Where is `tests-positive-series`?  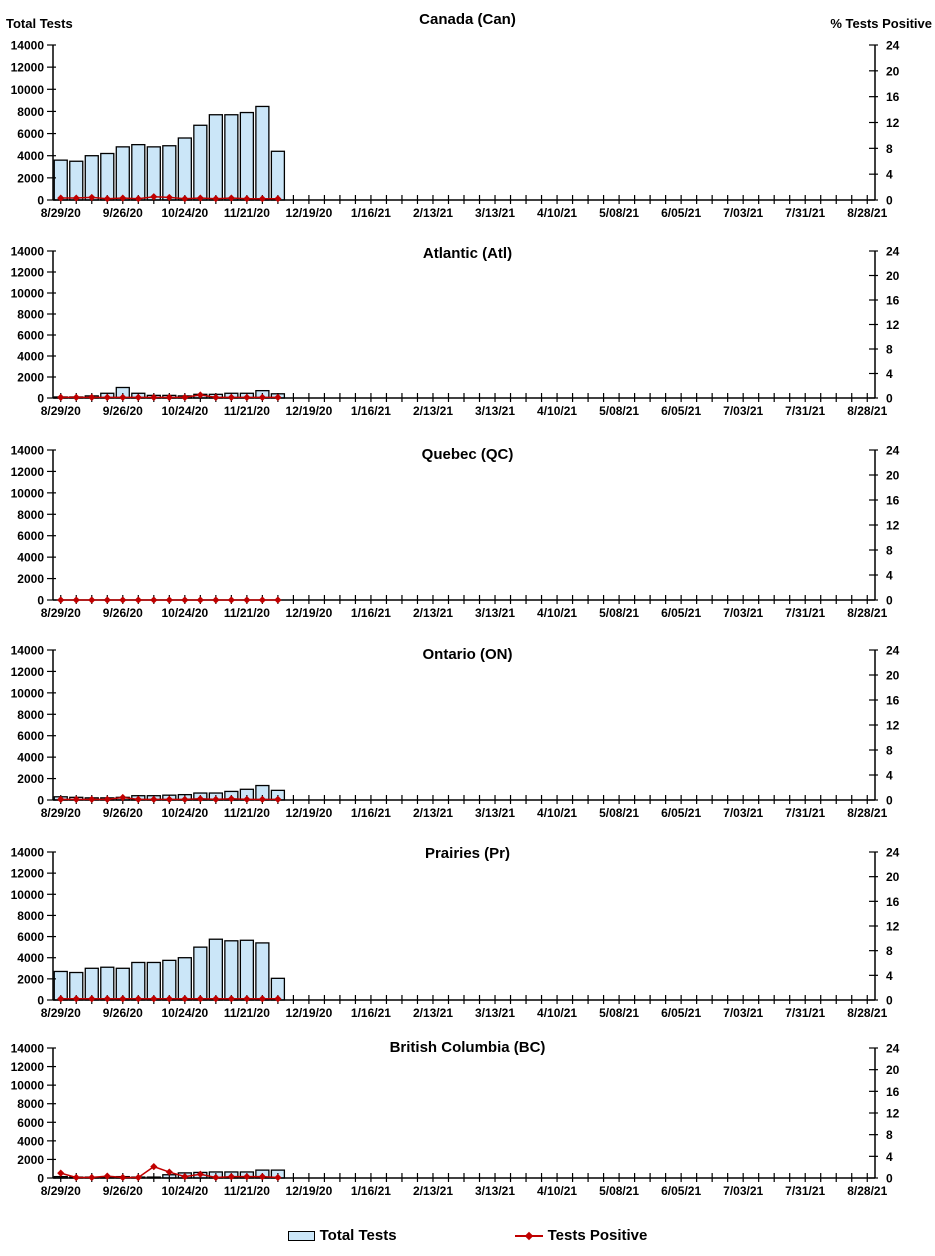
tests-positive-series is located at coordinates (169, 798).